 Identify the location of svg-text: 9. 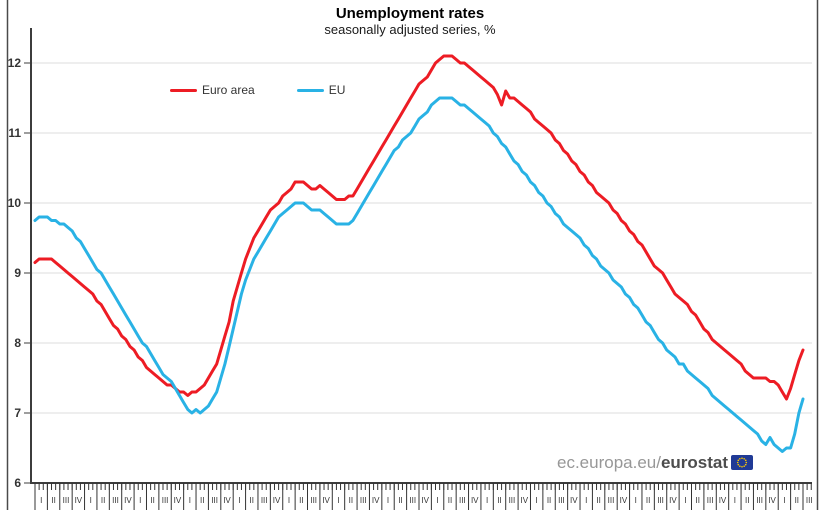
(17, 273).